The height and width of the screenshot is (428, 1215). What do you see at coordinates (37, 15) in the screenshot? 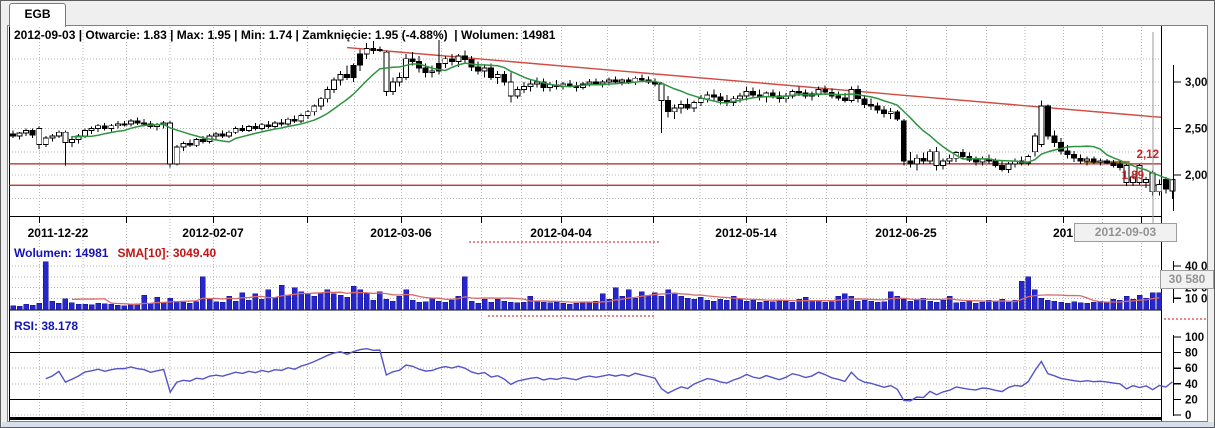
I see `tab-egb: EGB` at bounding box center [37, 15].